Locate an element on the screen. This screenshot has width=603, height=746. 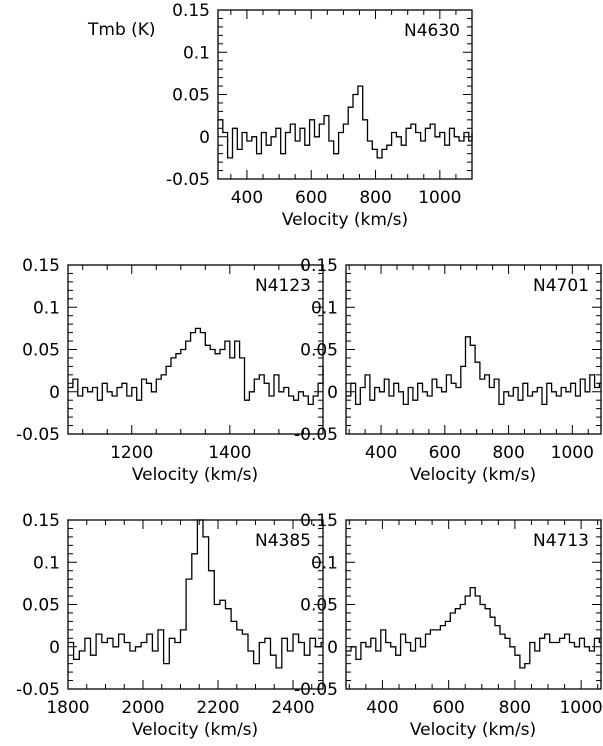
galaxy-name-label: N4701 is located at coordinates (561, 286).